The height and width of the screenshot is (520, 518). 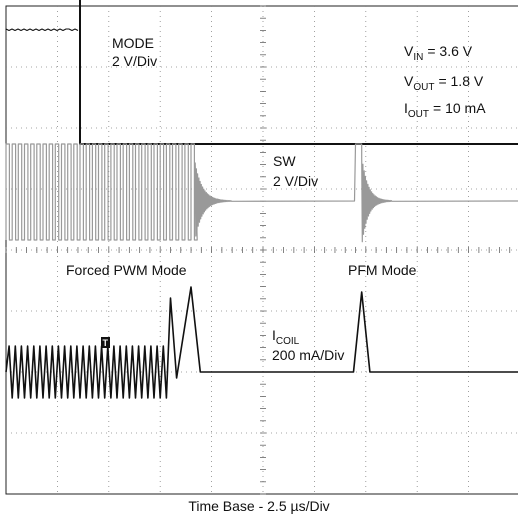 What do you see at coordinates (126, 270) in the screenshot?
I see `forced-pwm-label: Forced PWM Mode` at bounding box center [126, 270].